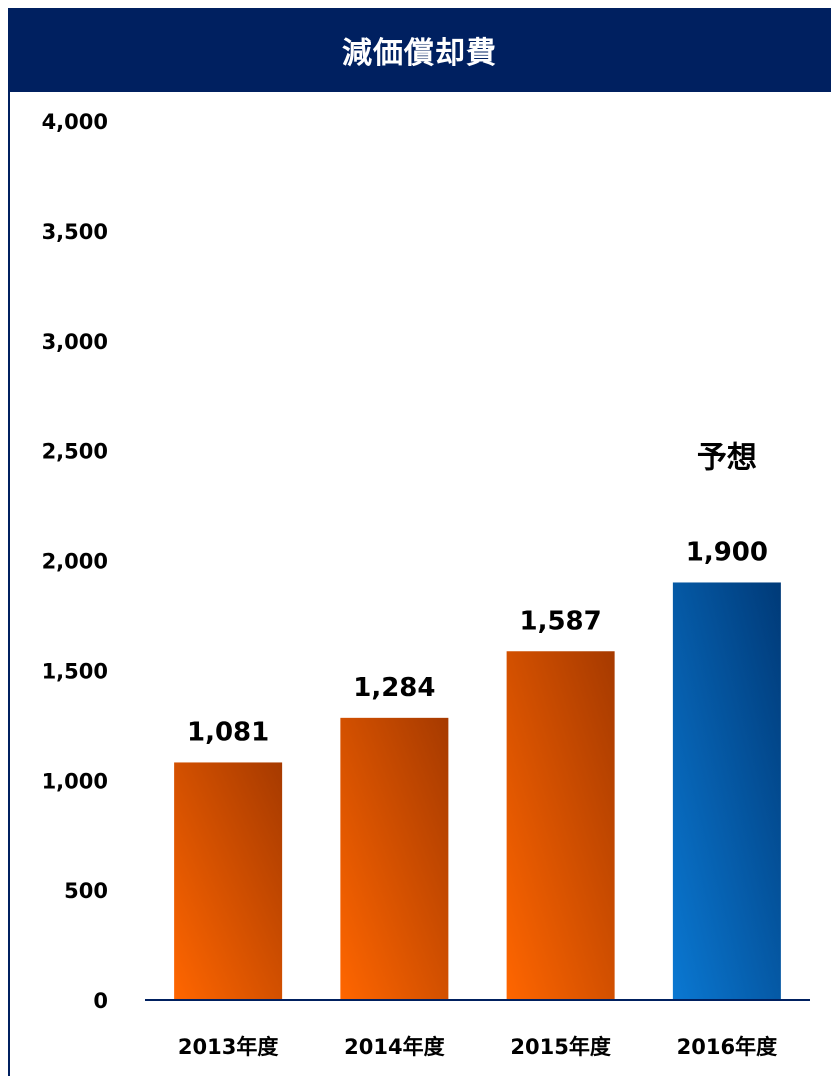 This screenshot has height=1076, width=831. Describe the element at coordinates (727, 1047) in the screenshot. I see `x-tick-label: 2016年度` at that location.